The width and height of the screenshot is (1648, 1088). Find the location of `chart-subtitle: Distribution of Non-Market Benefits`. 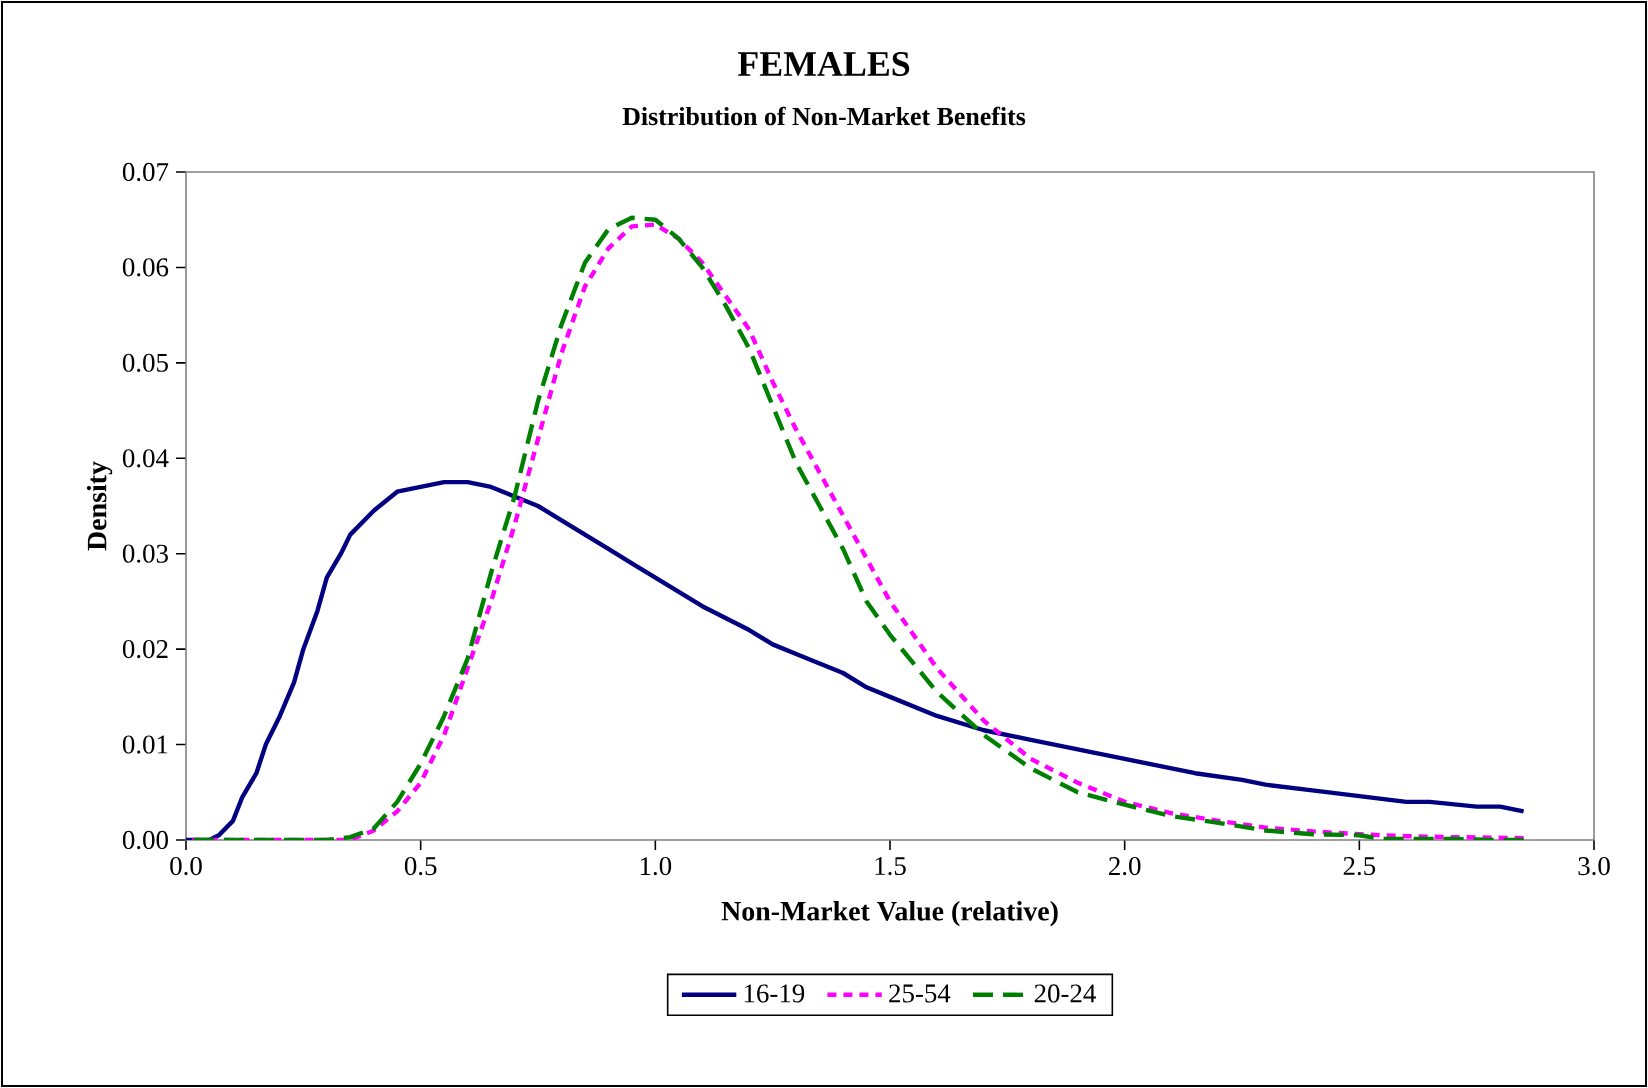

chart-subtitle: Distribution of Non-Market Benefits is located at coordinates (824, 116).